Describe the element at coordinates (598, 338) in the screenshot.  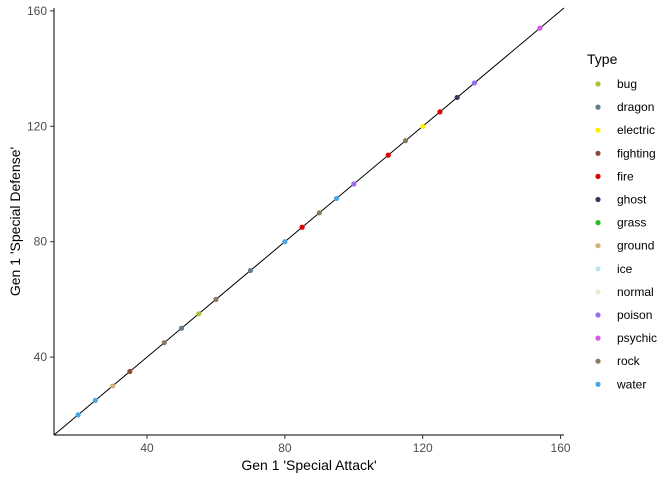
I see `legend-key-psychic` at that location.